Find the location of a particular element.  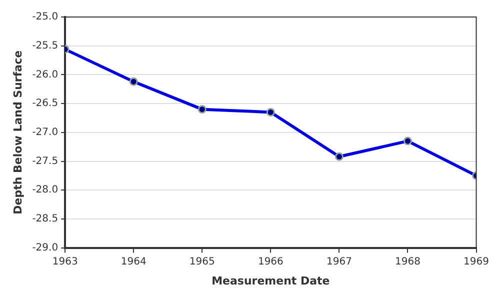

x-tick-label: 1963 is located at coordinates (65, 262).